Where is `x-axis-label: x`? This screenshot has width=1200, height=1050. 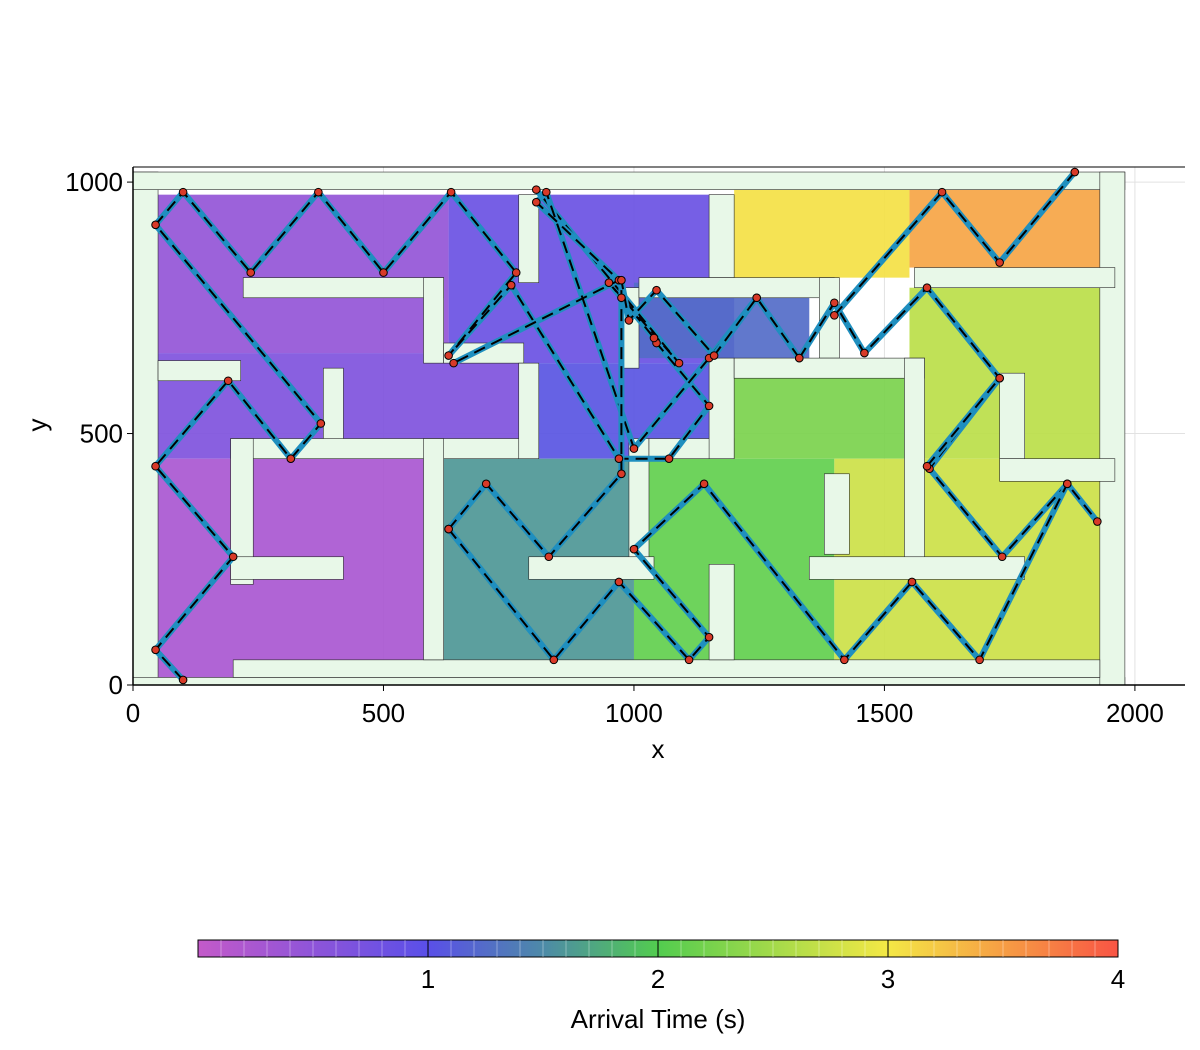 x-axis-label: x is located at coordinates (658, 749).